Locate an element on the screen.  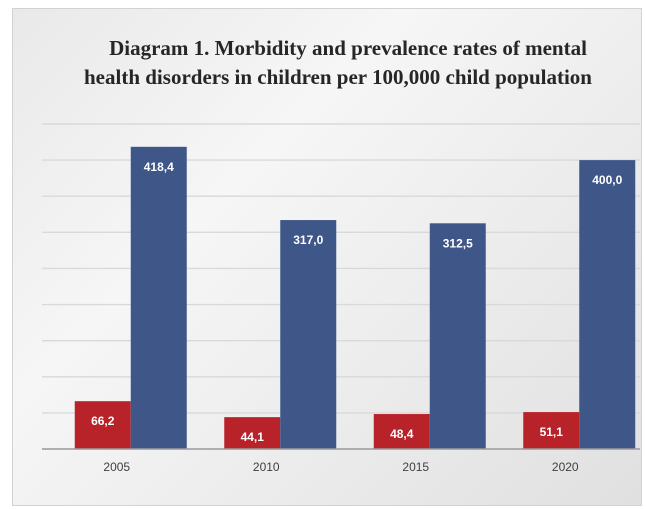
x-tick-label: 2005 is located at coordinates (116, 467).